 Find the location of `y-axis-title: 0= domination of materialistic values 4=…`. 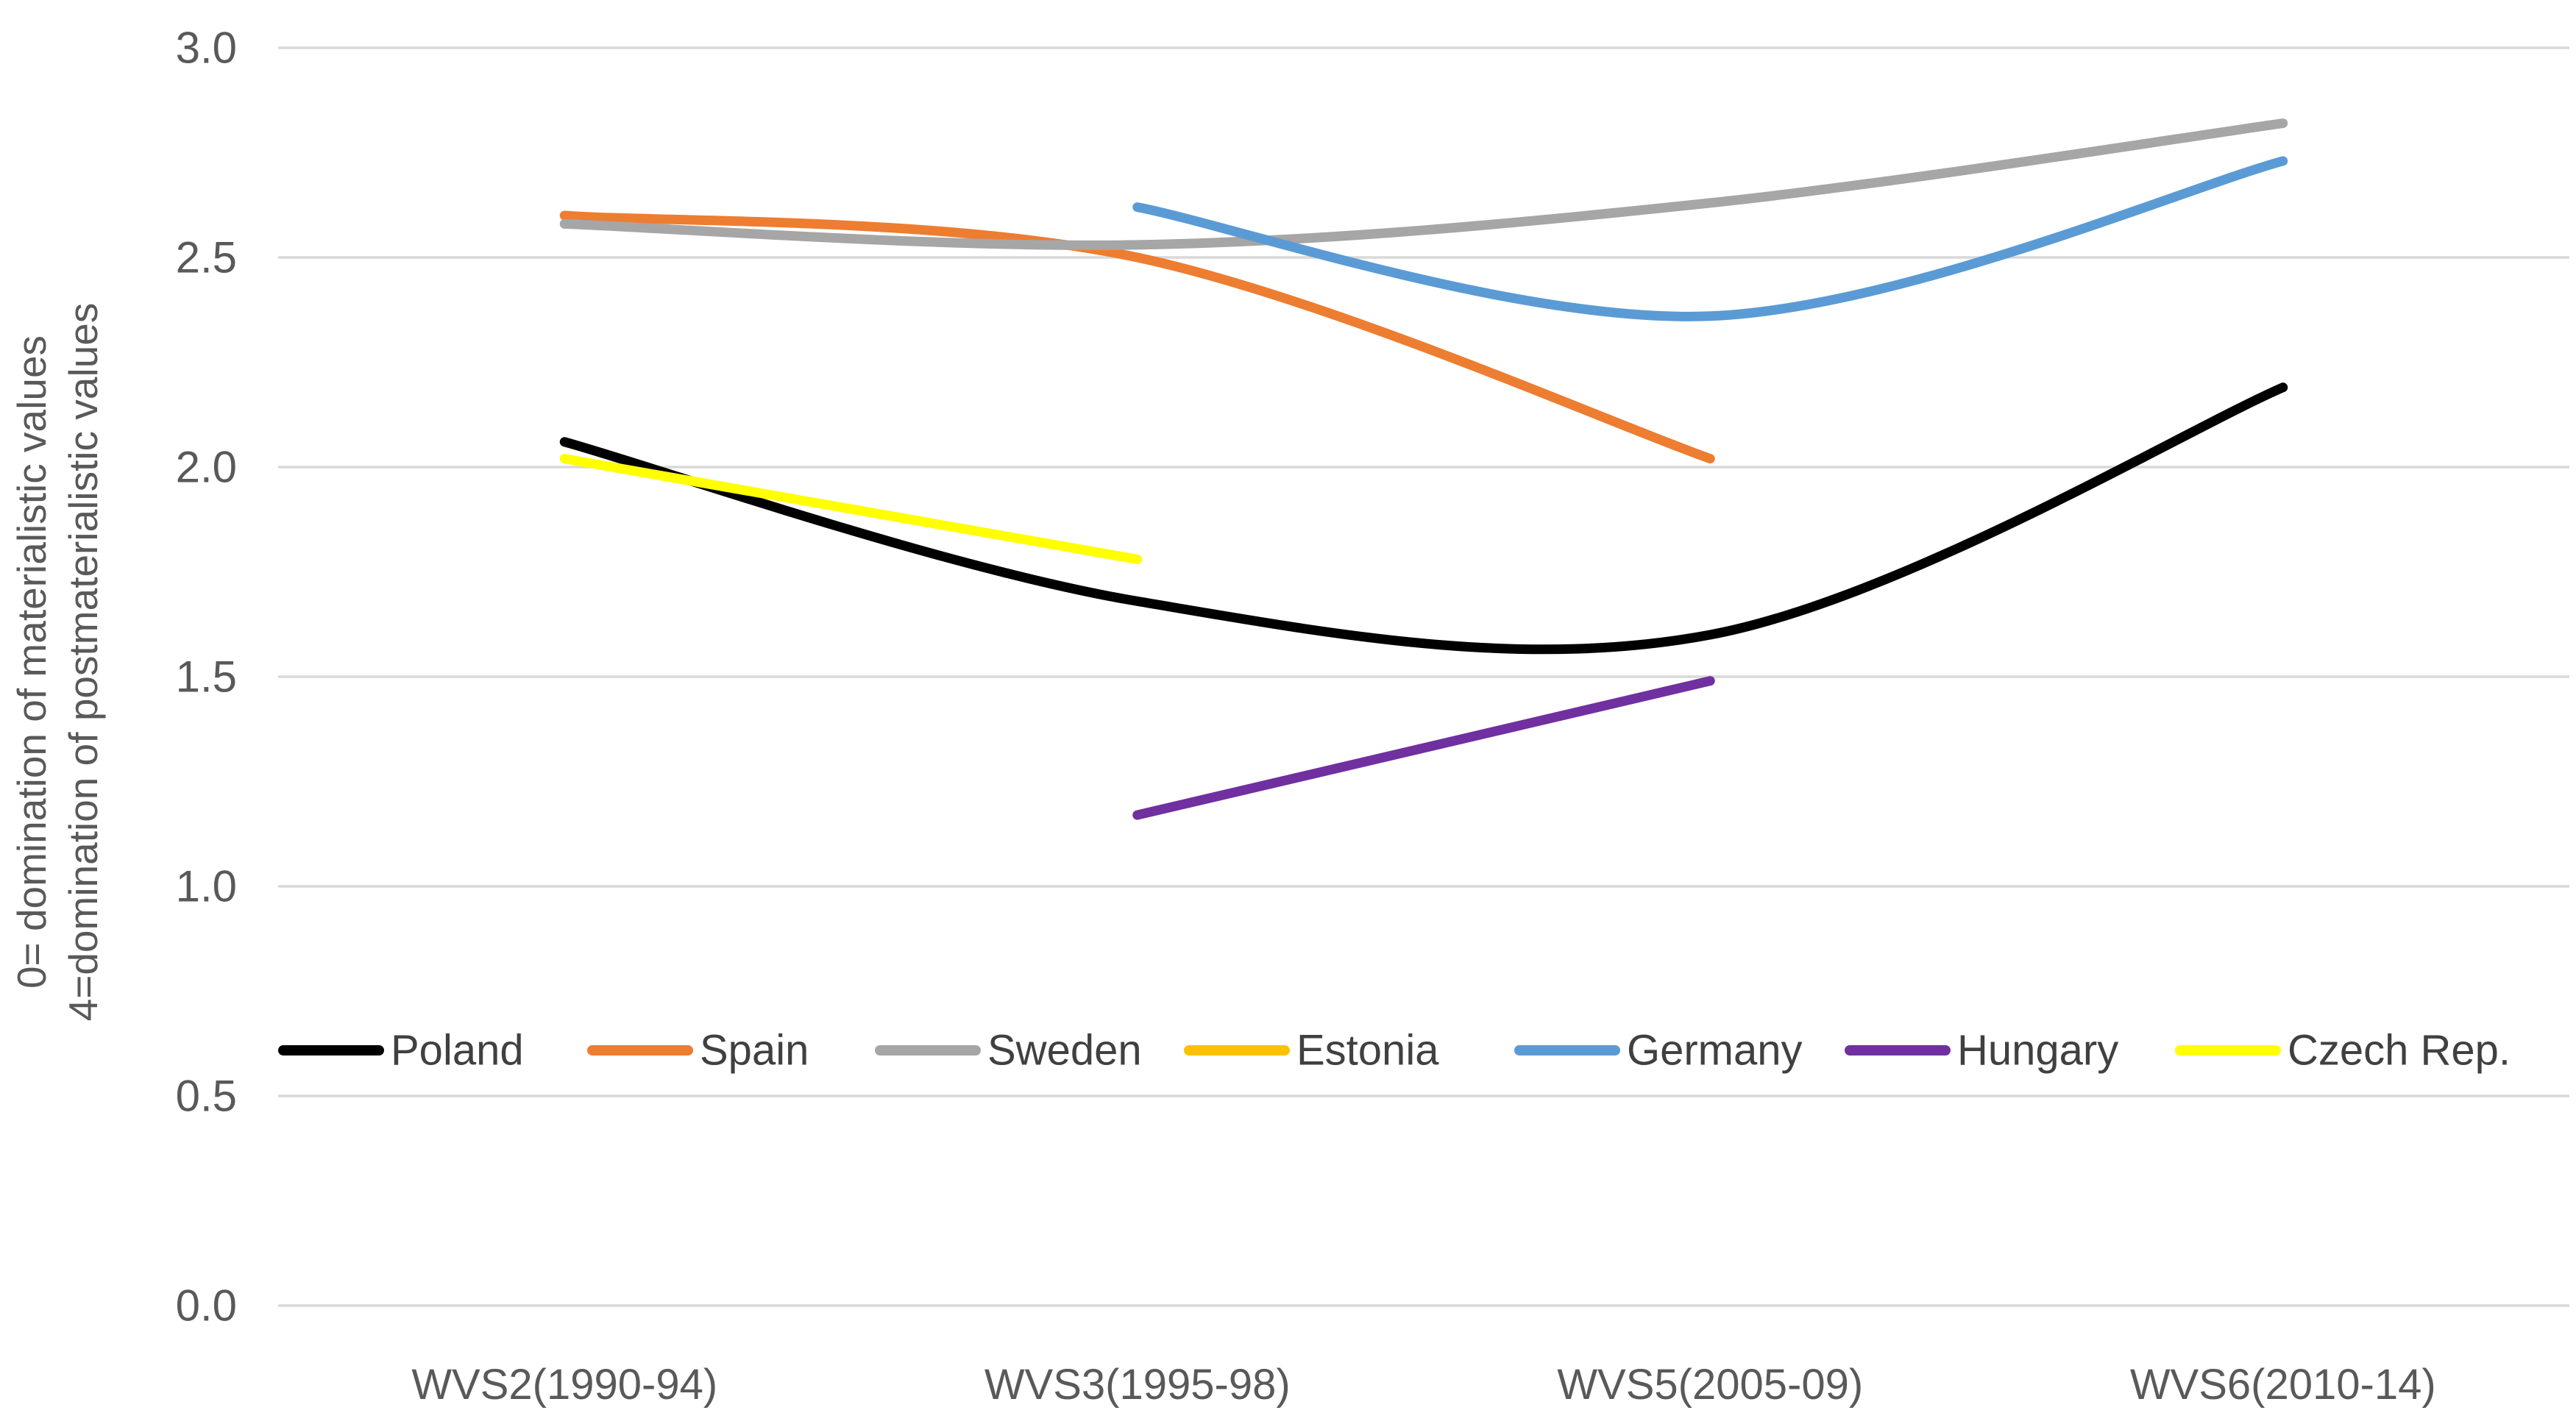

y-axis-title: 0= domination of materialistic values 4=… is located at coordinates (57, 662).